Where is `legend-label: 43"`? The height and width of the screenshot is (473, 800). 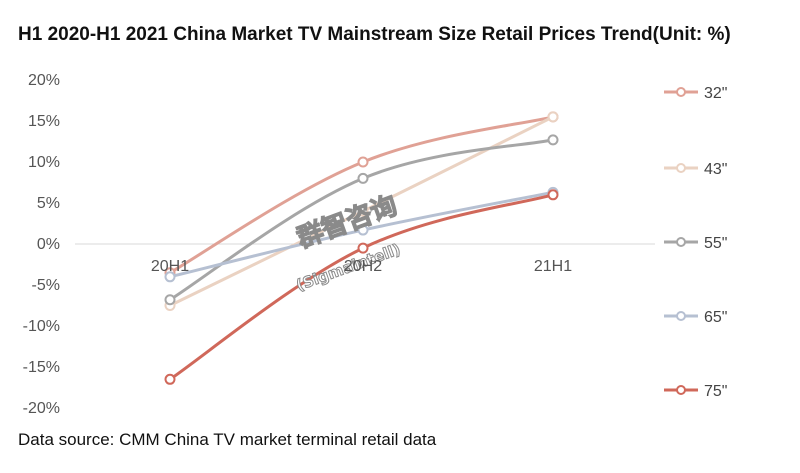 legend-label: 43" is located at coordinates (715, 169).